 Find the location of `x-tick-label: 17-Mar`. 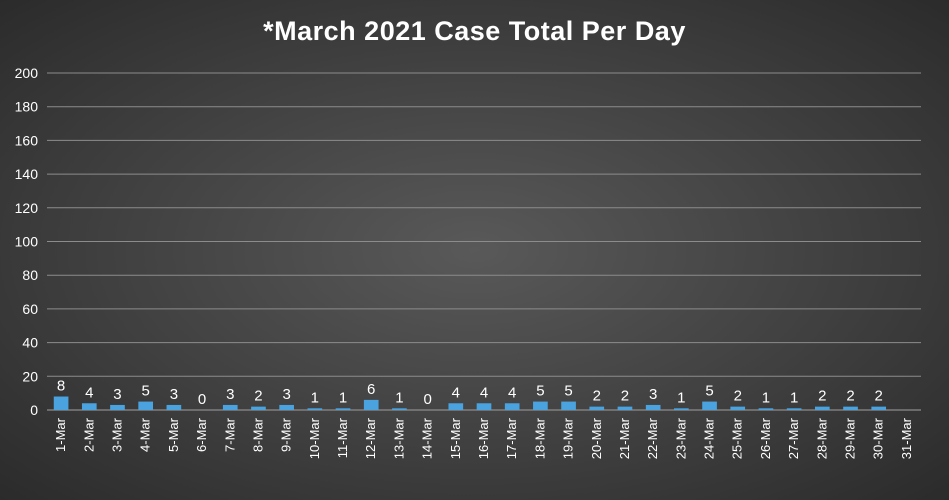

x-tick-label: 17-Mar is located at coordinates (511, 438).